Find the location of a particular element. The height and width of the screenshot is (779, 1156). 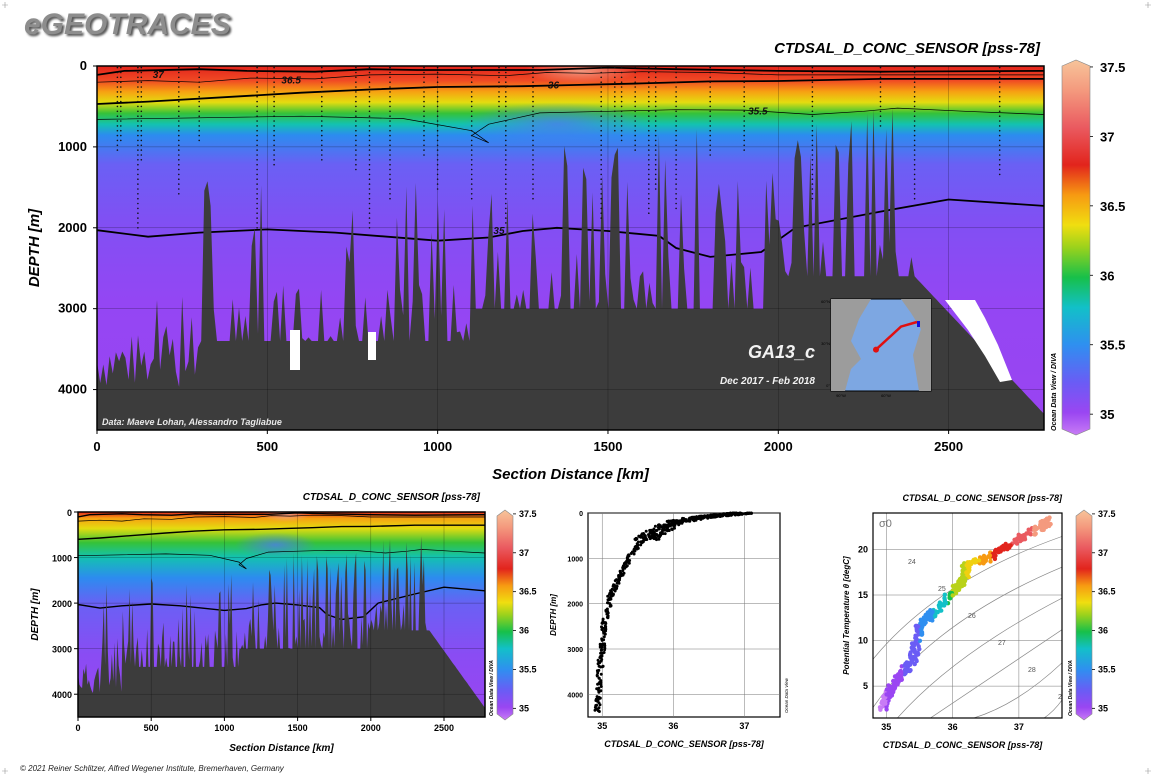

colorbar-ramp is located at coordinates (1076, 247).